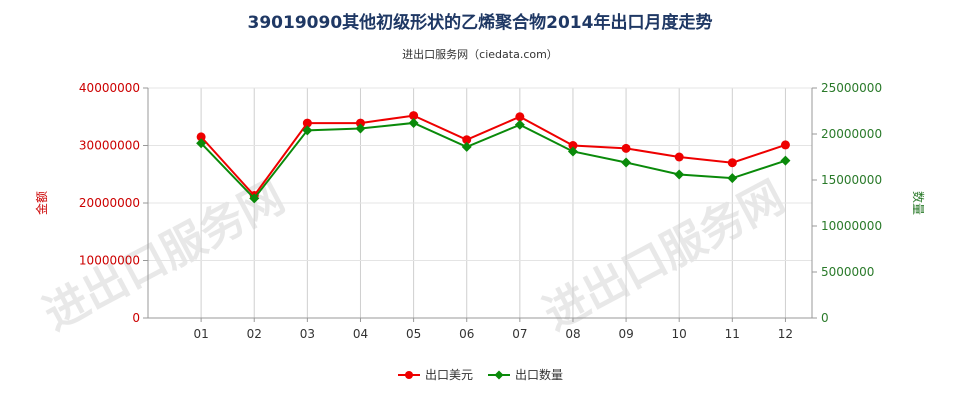 This screenshot has width=960, height=400. Describe the element at coordinates (625, 334) in the screenshot. I see `x-tick-label: 09` at that location.